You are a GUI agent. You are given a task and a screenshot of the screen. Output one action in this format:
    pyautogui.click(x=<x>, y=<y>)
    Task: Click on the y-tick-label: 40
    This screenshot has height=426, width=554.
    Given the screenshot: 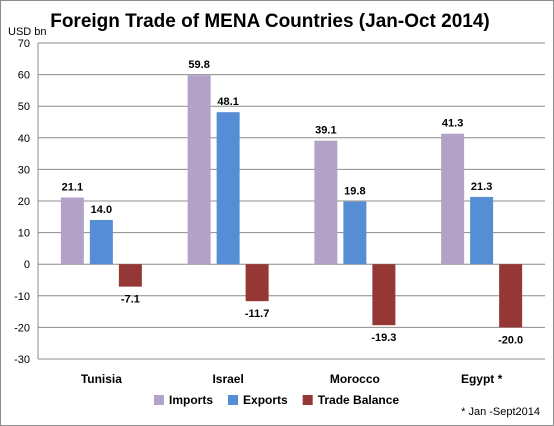 What is the action you would take?
    pyautogui.click(x=24, y=139)
    